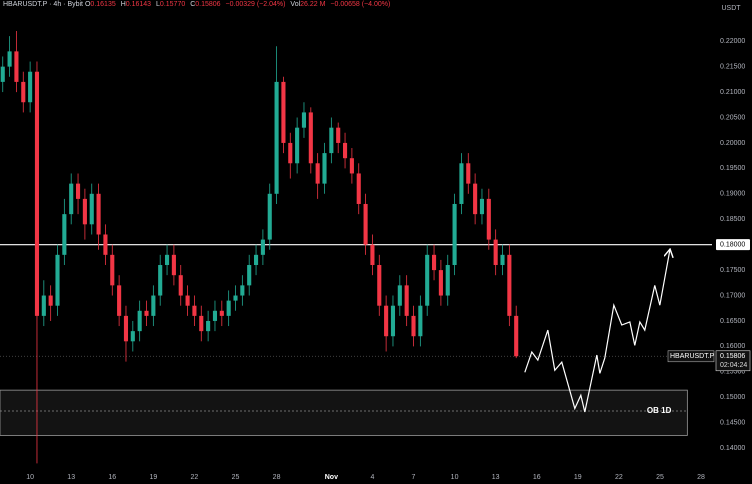  What do you see at coordinates (732, 117) in the screenshot?
I see `y-tick-label: 0.20500` at bounding box center [732, 117].